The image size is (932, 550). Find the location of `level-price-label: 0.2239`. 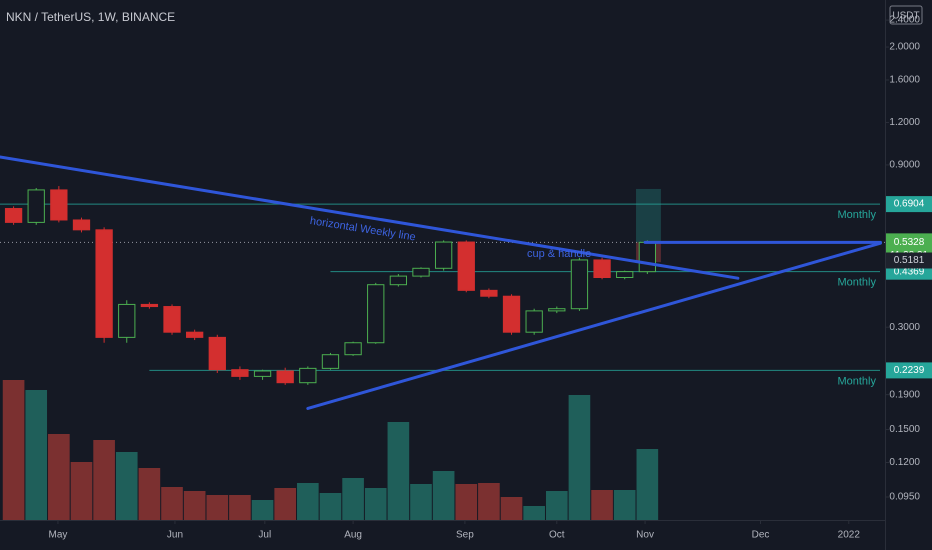

level-price-label: 0.2239 is located at coordinates (909, 370).